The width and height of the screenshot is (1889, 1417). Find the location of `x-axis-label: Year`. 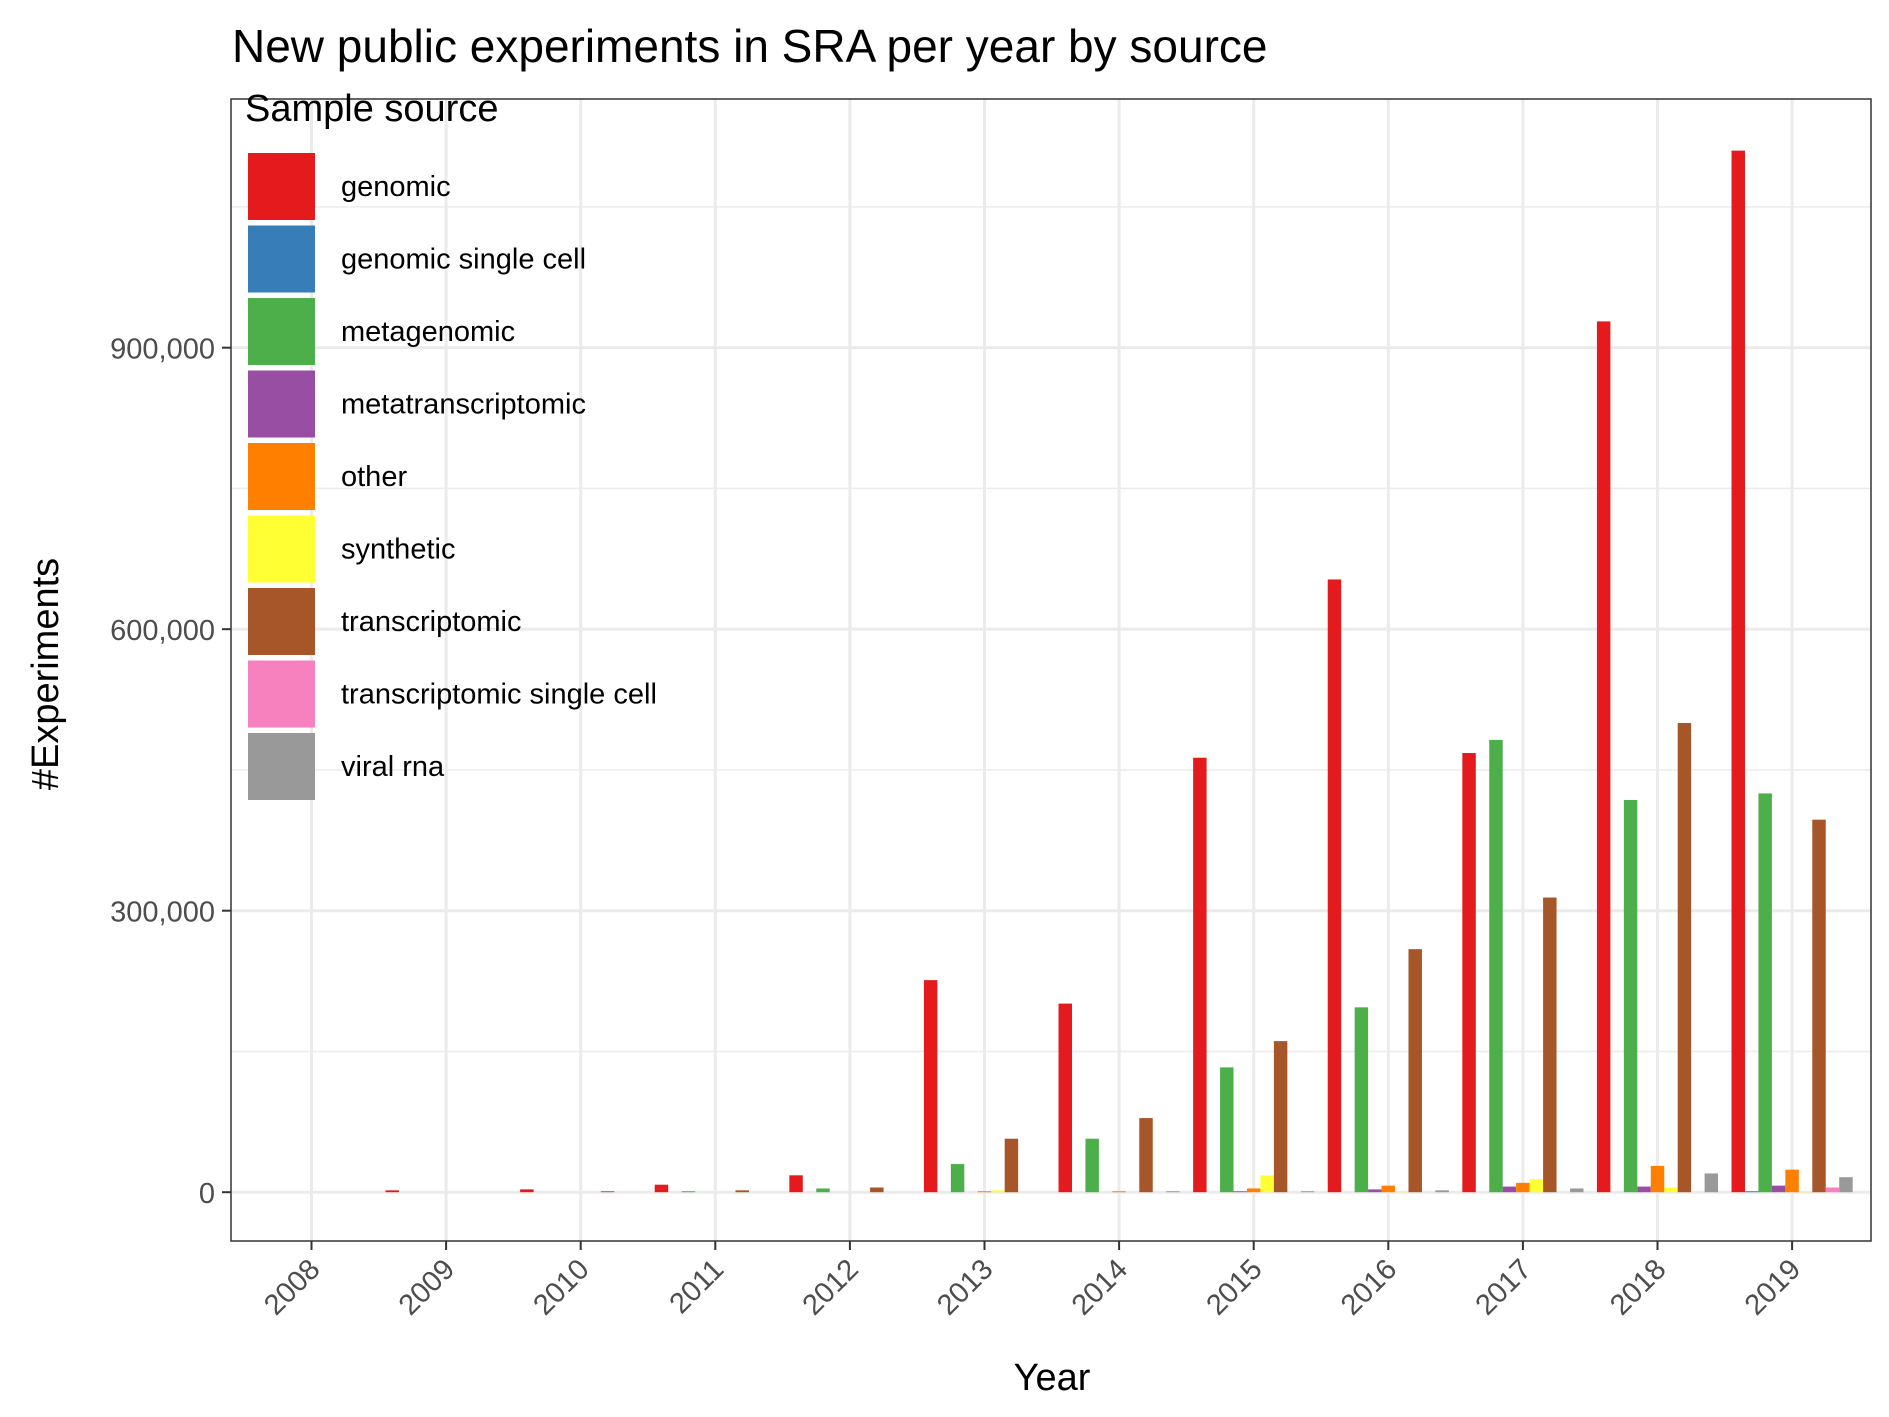

x-axis-label: Year is located at coordinates (1052, 1378).